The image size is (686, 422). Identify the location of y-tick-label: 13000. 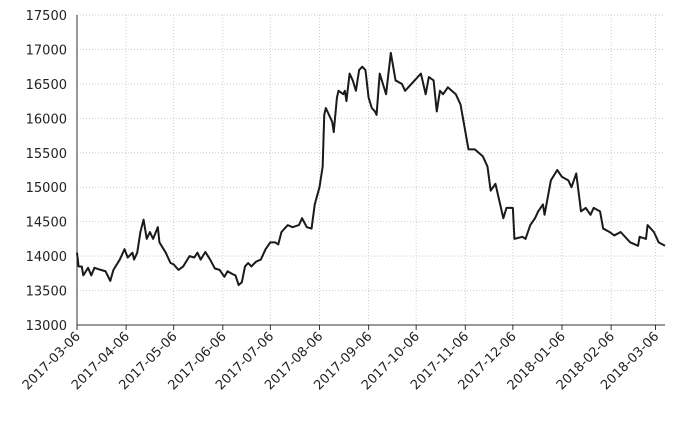
(46, 326).